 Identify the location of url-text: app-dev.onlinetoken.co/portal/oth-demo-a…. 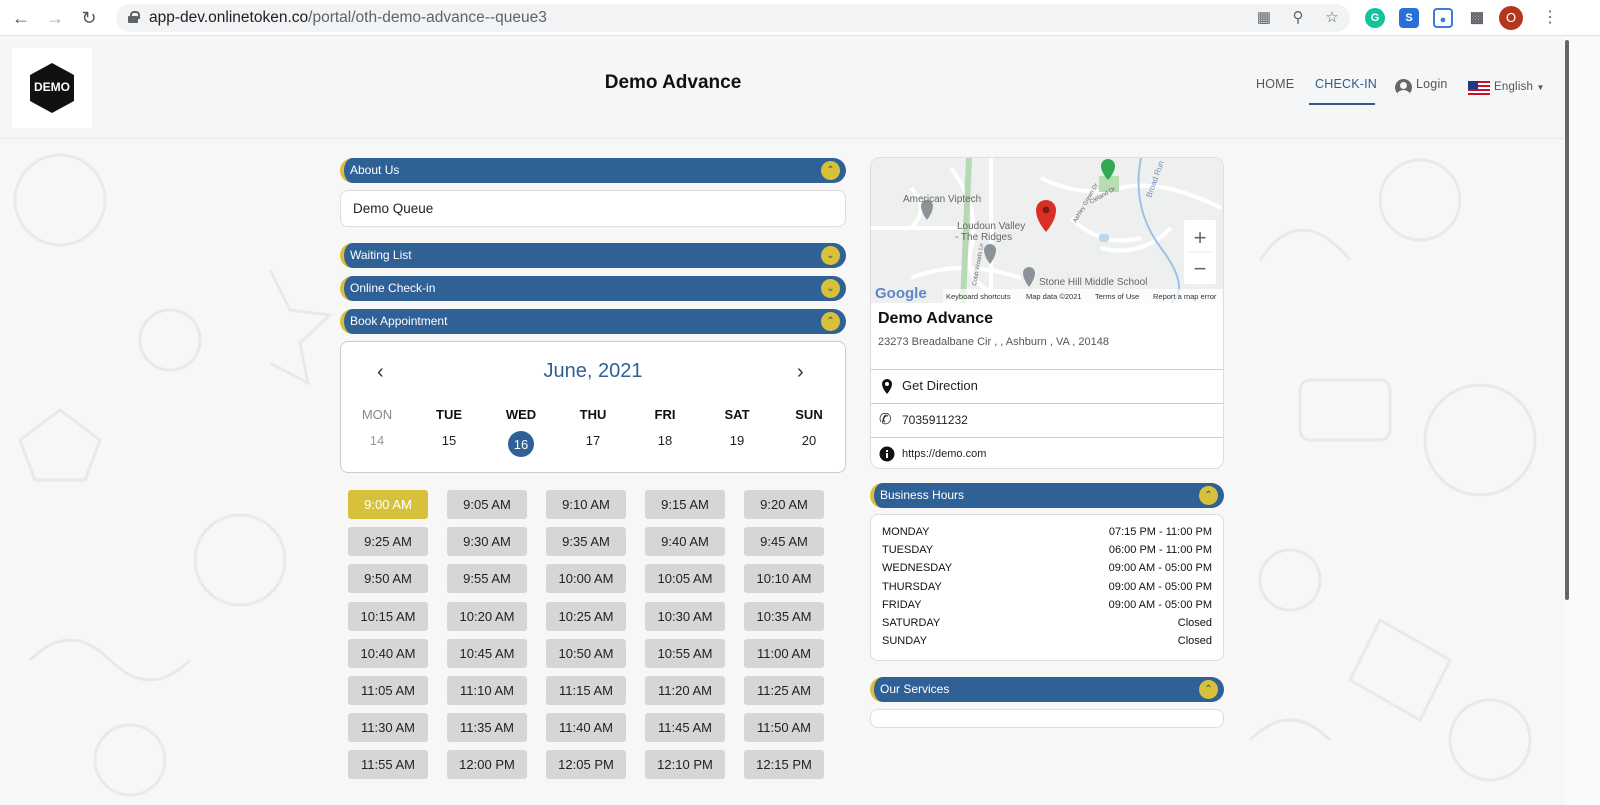
(348, 18).